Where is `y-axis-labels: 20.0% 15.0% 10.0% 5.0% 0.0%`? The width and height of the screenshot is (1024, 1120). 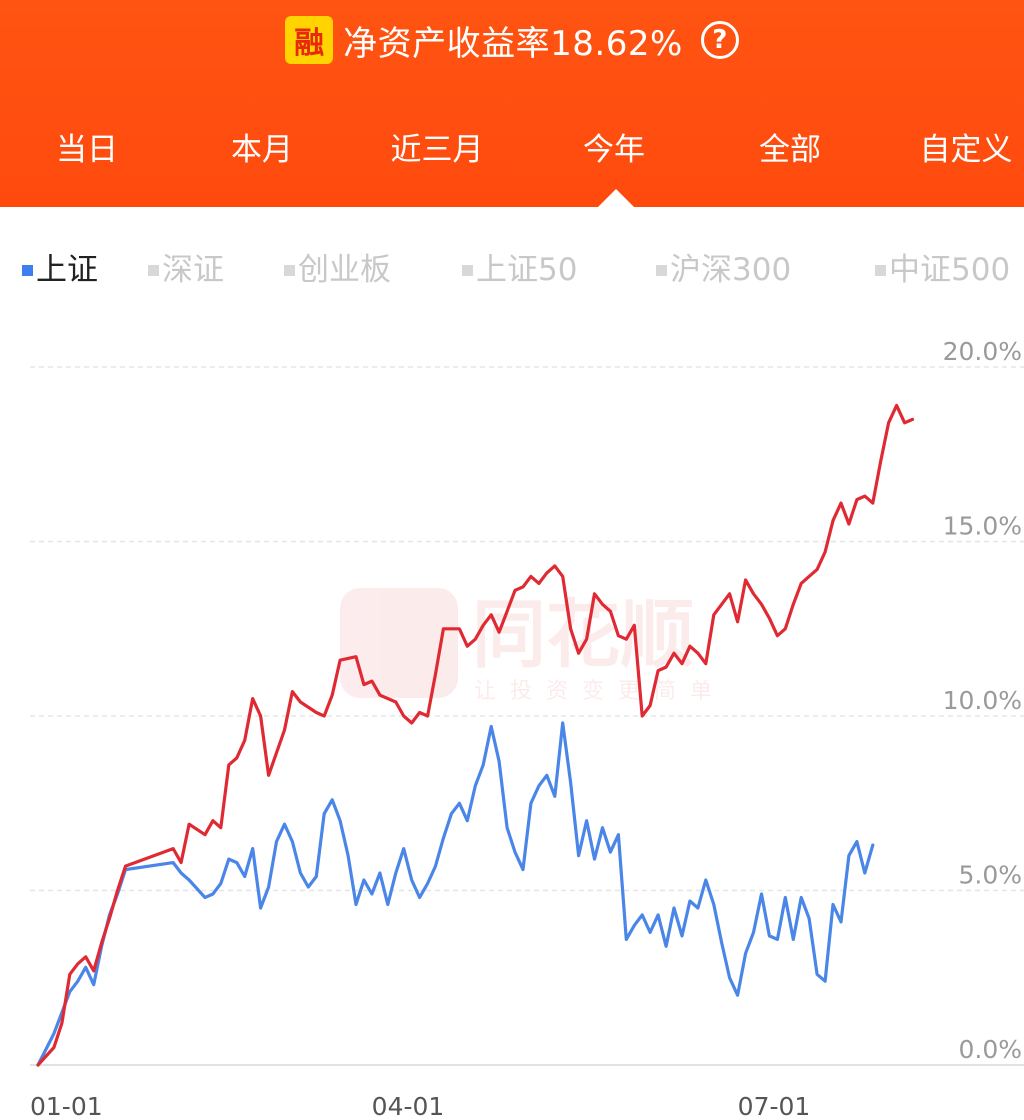 y-axis-labels: 20.0% 15.0% 10.0% 5.0% 0.0% is located at coordinates (982, 700).